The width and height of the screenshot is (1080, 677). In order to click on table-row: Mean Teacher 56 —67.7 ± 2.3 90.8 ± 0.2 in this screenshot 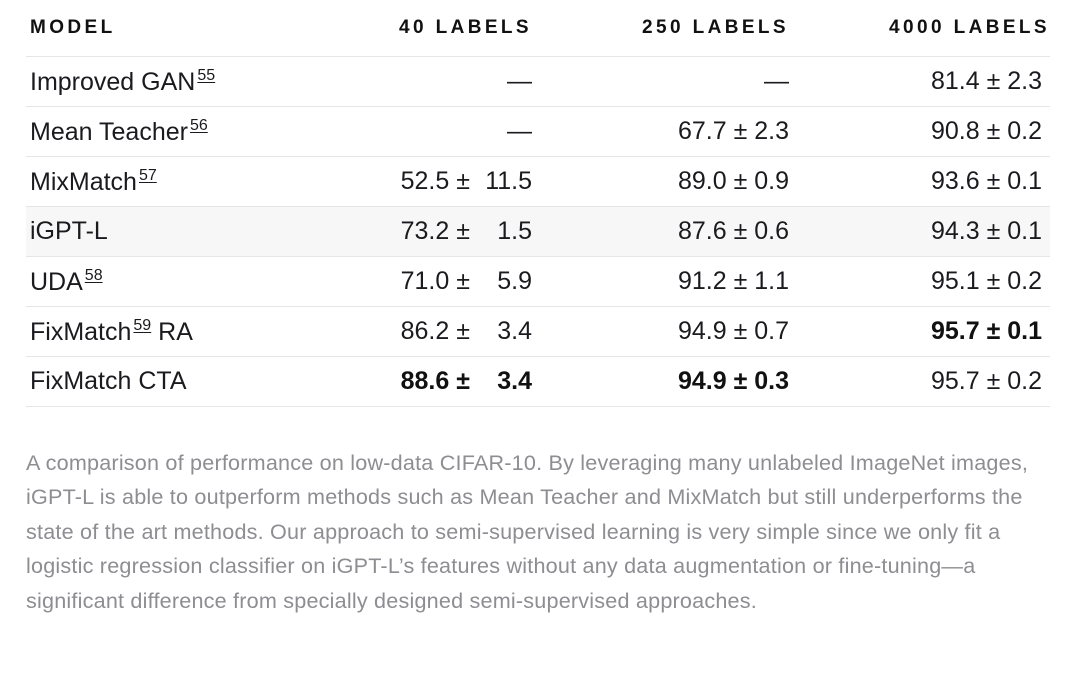, I will do `click(538, 131)`.